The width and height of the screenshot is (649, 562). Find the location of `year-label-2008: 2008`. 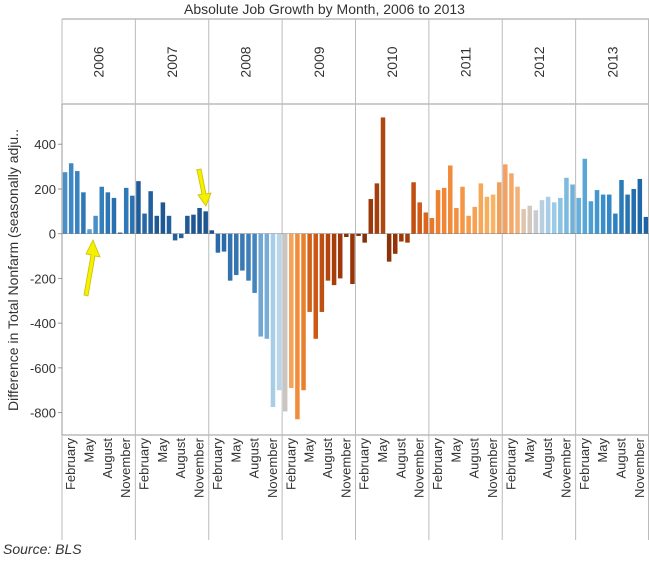

year-label-2008: 2008 is located at coordinates (245, 61).